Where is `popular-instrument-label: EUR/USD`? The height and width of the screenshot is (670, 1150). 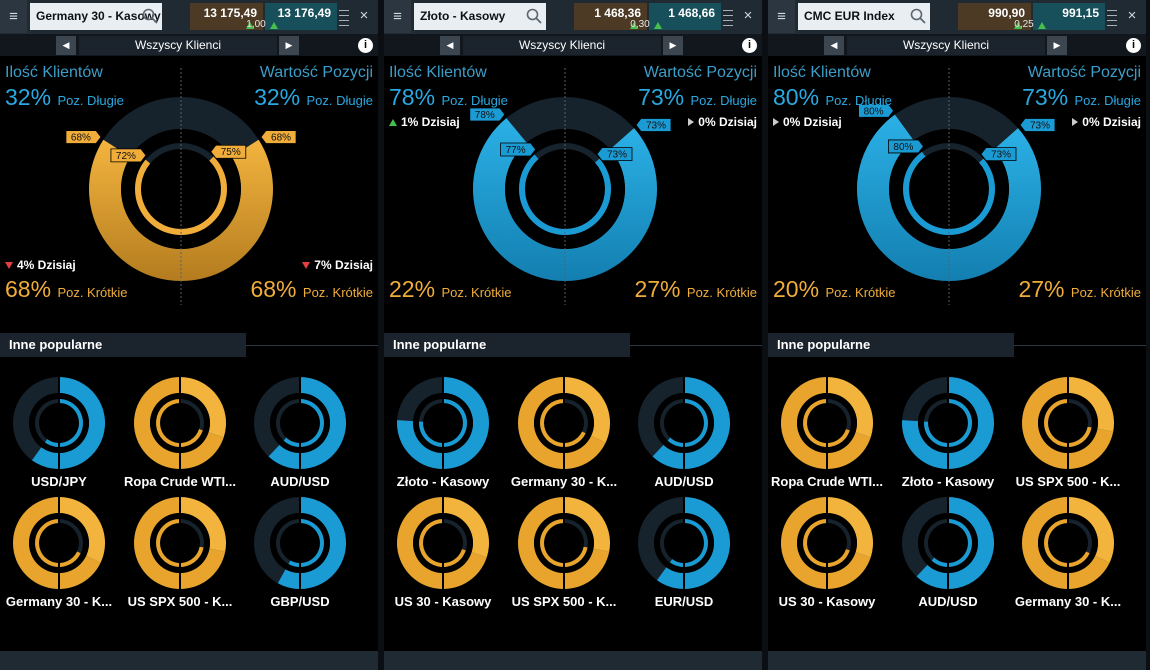
popular-instrument-label: EUR/USD is located at coordinates (684, 601).